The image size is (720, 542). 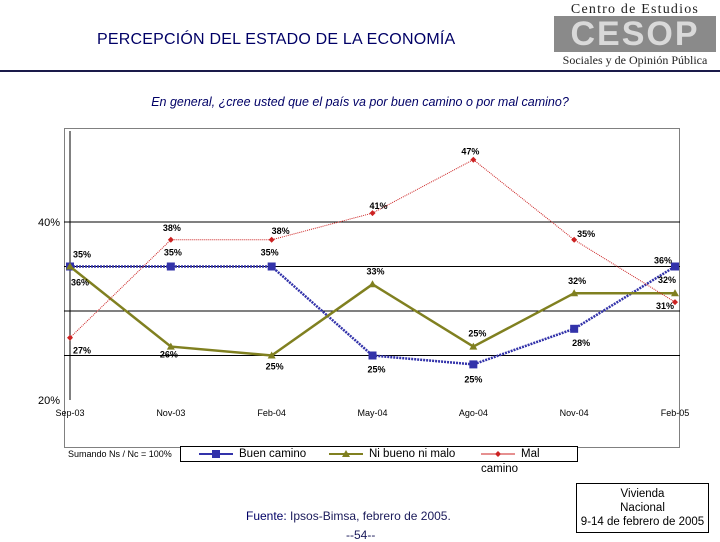 I want to click on legend-item: Ni bueno ni malo, so click(x=392, y=454).